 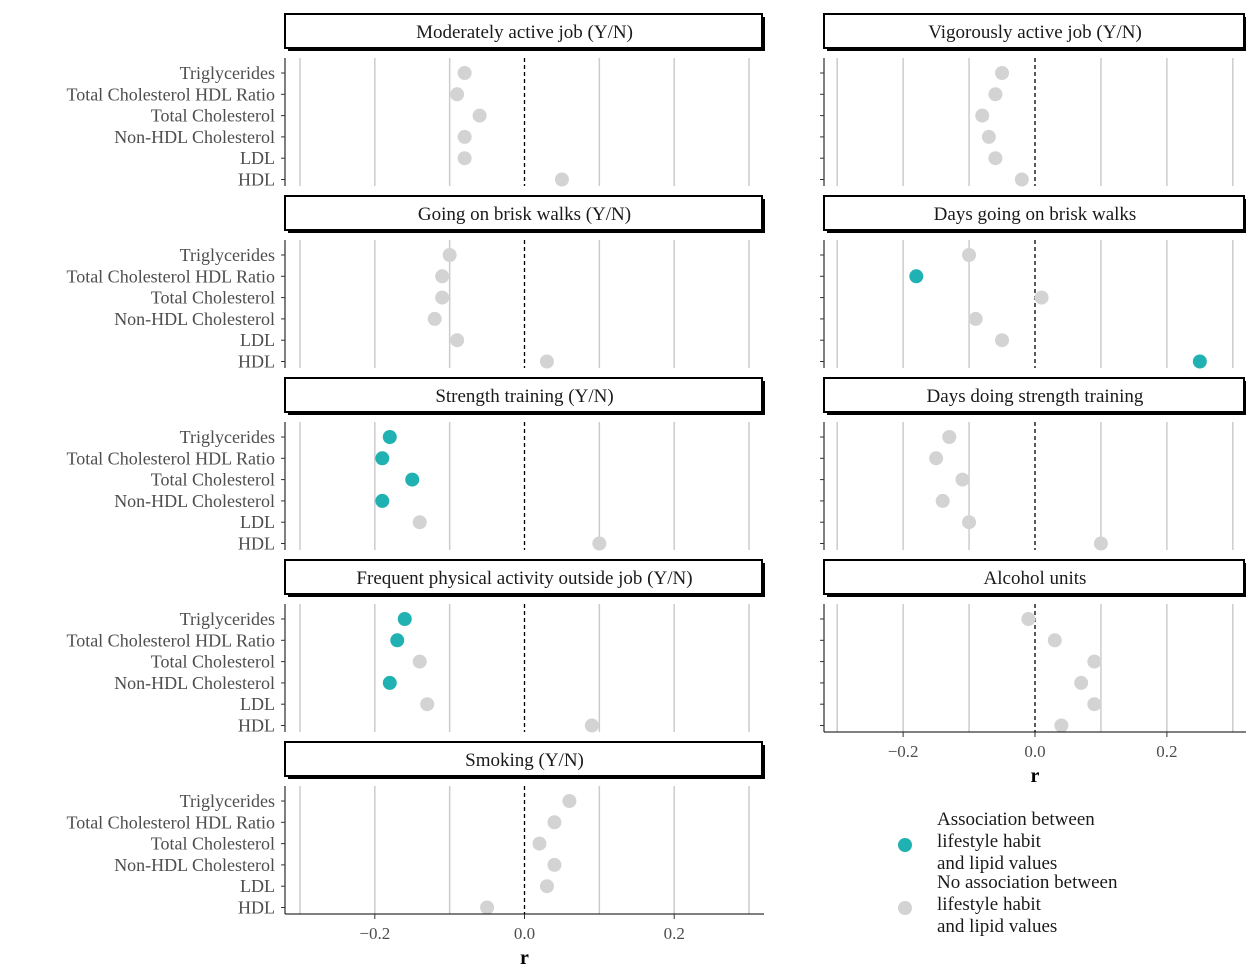 I want to click on legend-key-associated, so click(x=905, y=845).